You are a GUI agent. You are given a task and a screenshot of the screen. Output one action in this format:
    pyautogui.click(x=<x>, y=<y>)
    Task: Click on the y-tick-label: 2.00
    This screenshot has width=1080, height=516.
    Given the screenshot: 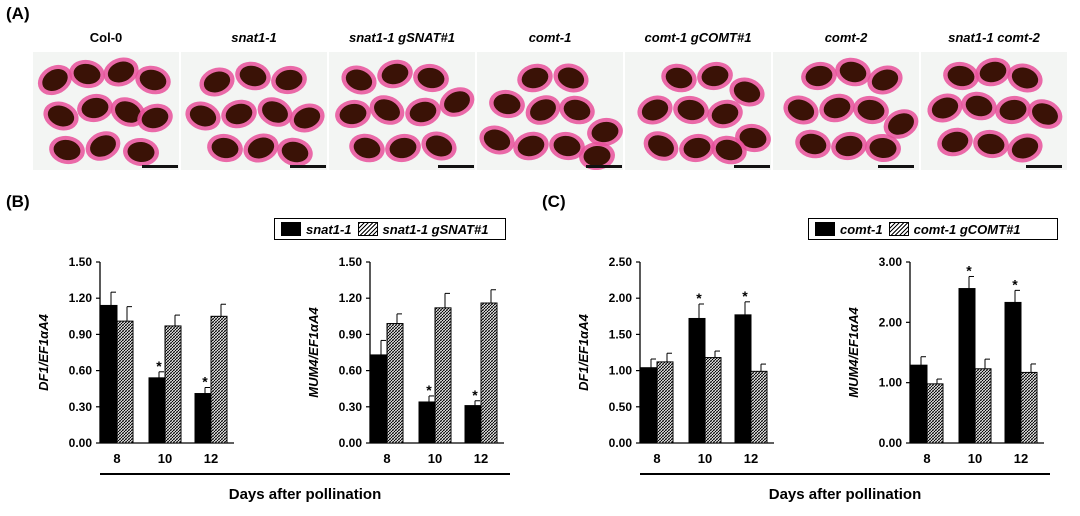 What is the action you would take?
    pyautogui.click(x=891, y=322)
    